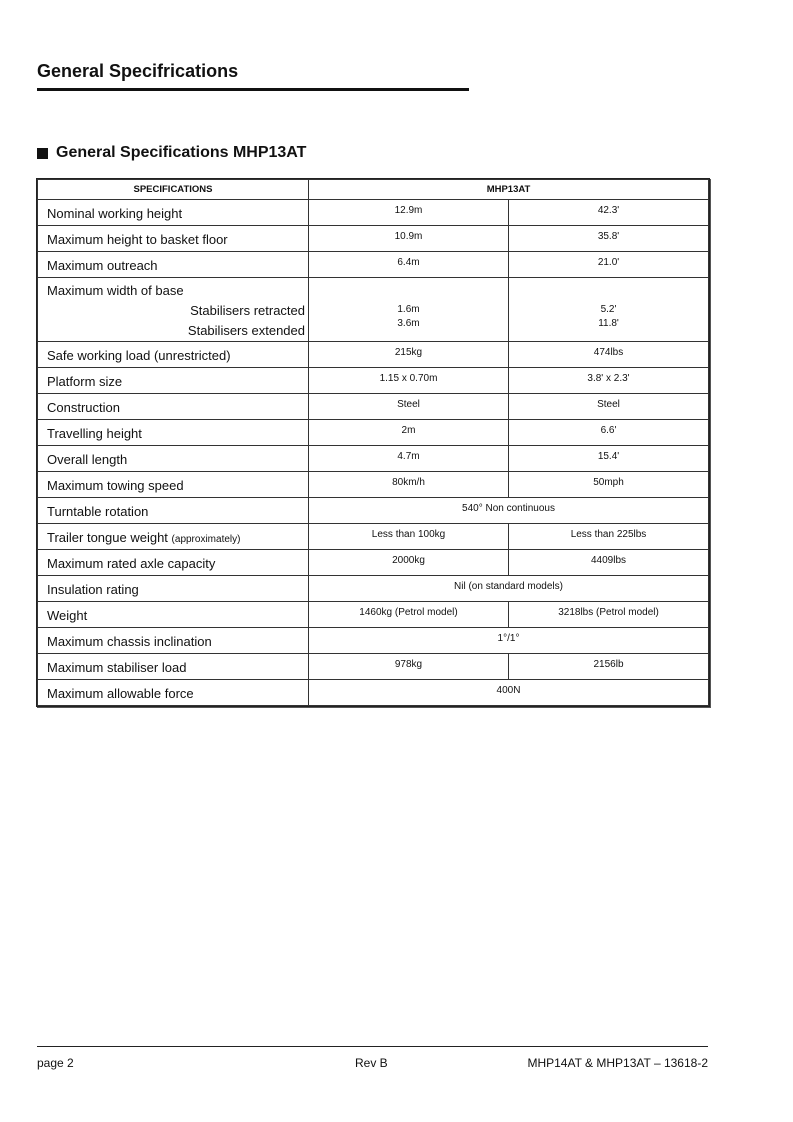 This screenshot has width=793, height=1122. What do you see at coordinates (408, 484) in the screenshot?
I see `spec-value-metric: 80km/h` at bounding box center [408, 484].